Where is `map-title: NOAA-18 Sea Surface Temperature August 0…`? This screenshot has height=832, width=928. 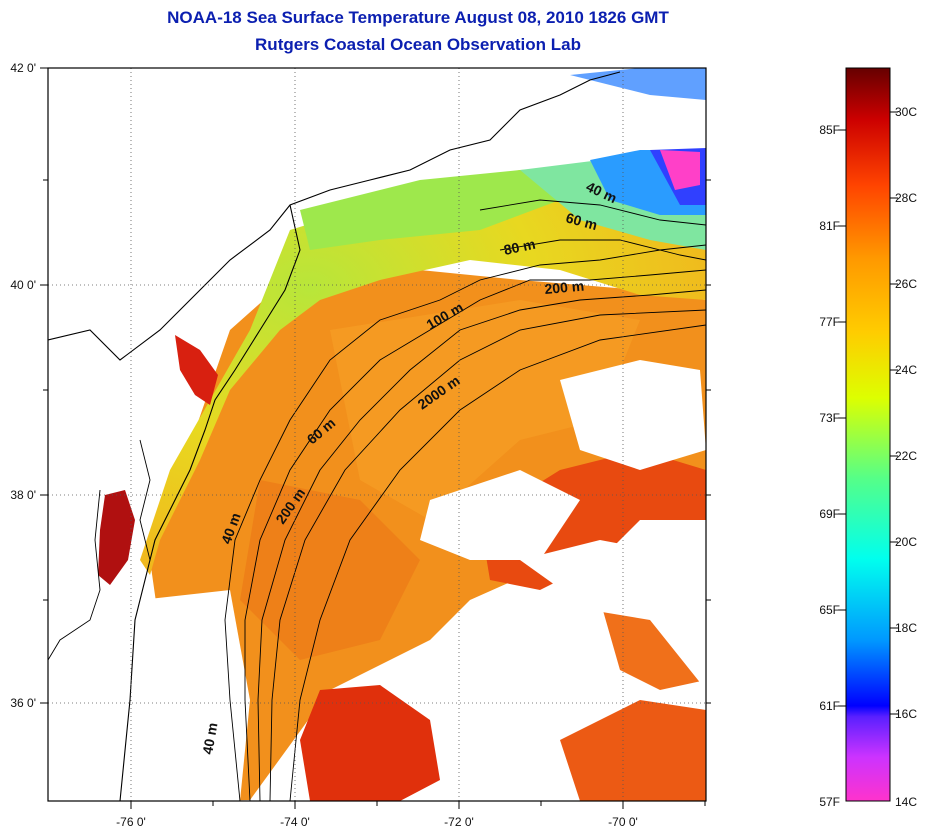 map-title: NOAA-18 Sea Surface Temperature August 0… is located at coordinates (418, 17).